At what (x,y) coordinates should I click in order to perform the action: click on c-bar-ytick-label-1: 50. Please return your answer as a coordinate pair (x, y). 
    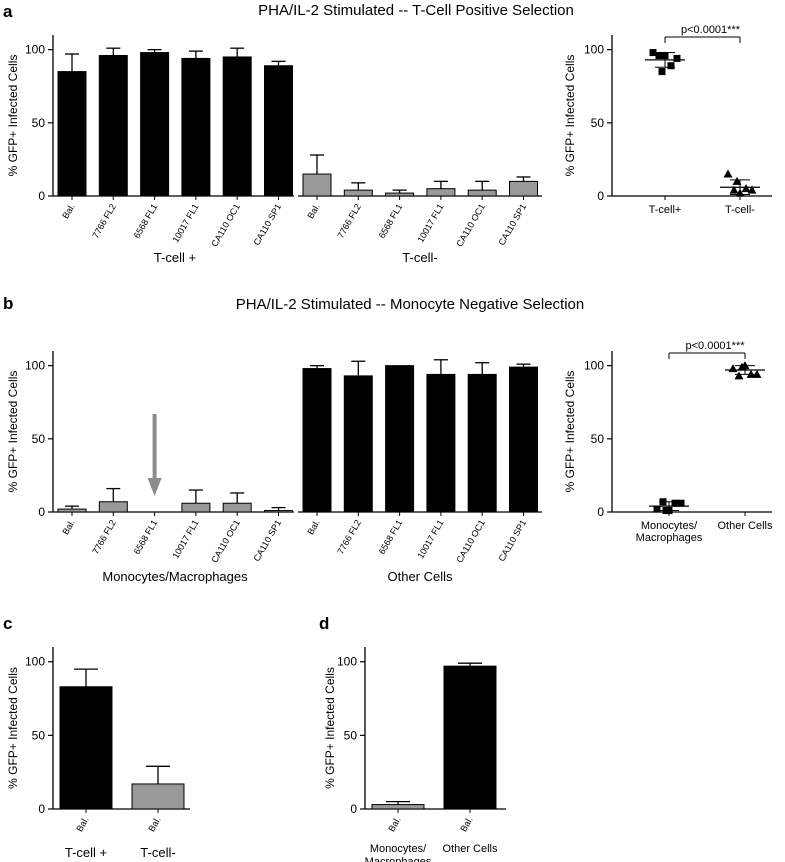
    Looking at the image, I should click on (39, 735).